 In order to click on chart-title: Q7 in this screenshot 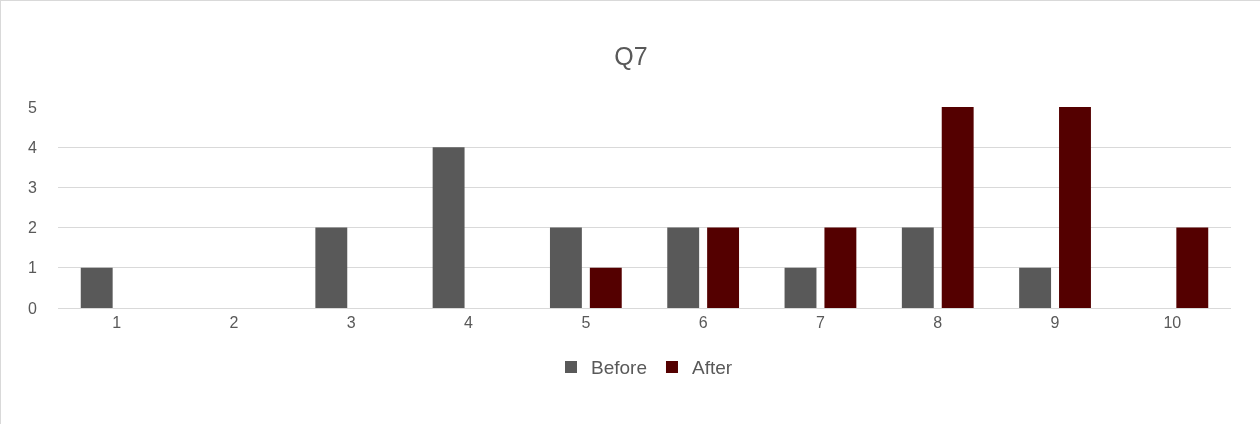, I will do `click(631, 55)`.